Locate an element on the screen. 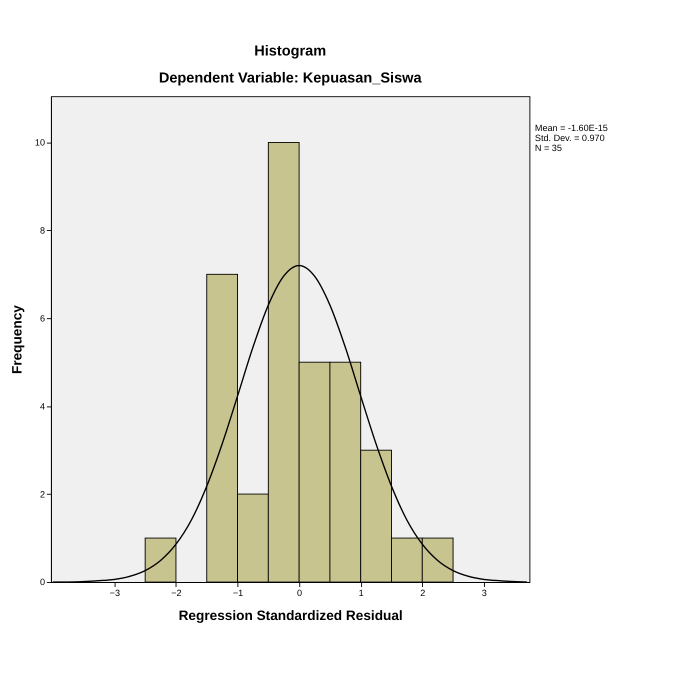 This screenshot has height=688, width=695. x-tick-label: 0 is located at coordinates (299, 593).